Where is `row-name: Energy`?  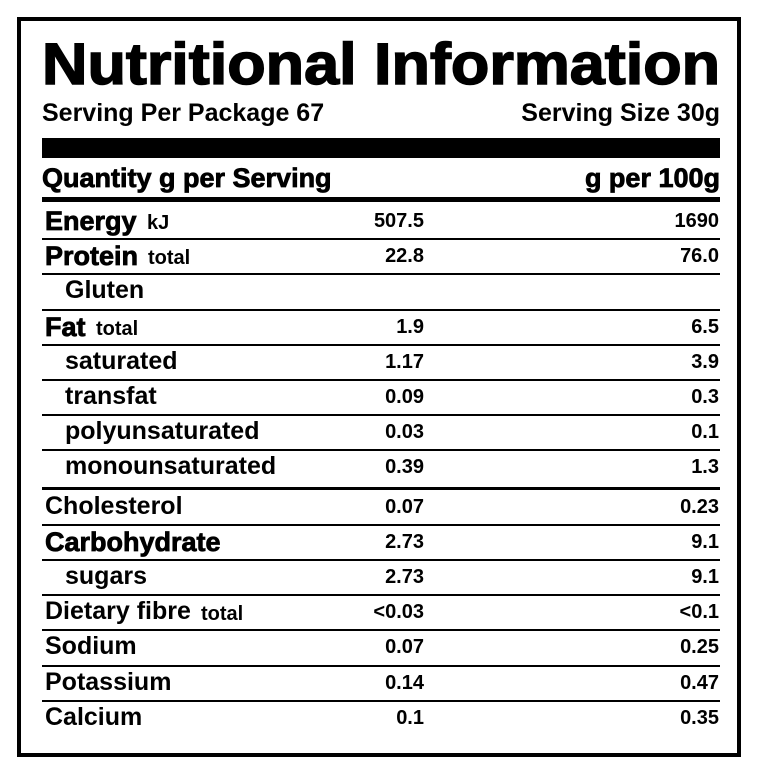 row-name: Energy is located at coordinates (91, 221).